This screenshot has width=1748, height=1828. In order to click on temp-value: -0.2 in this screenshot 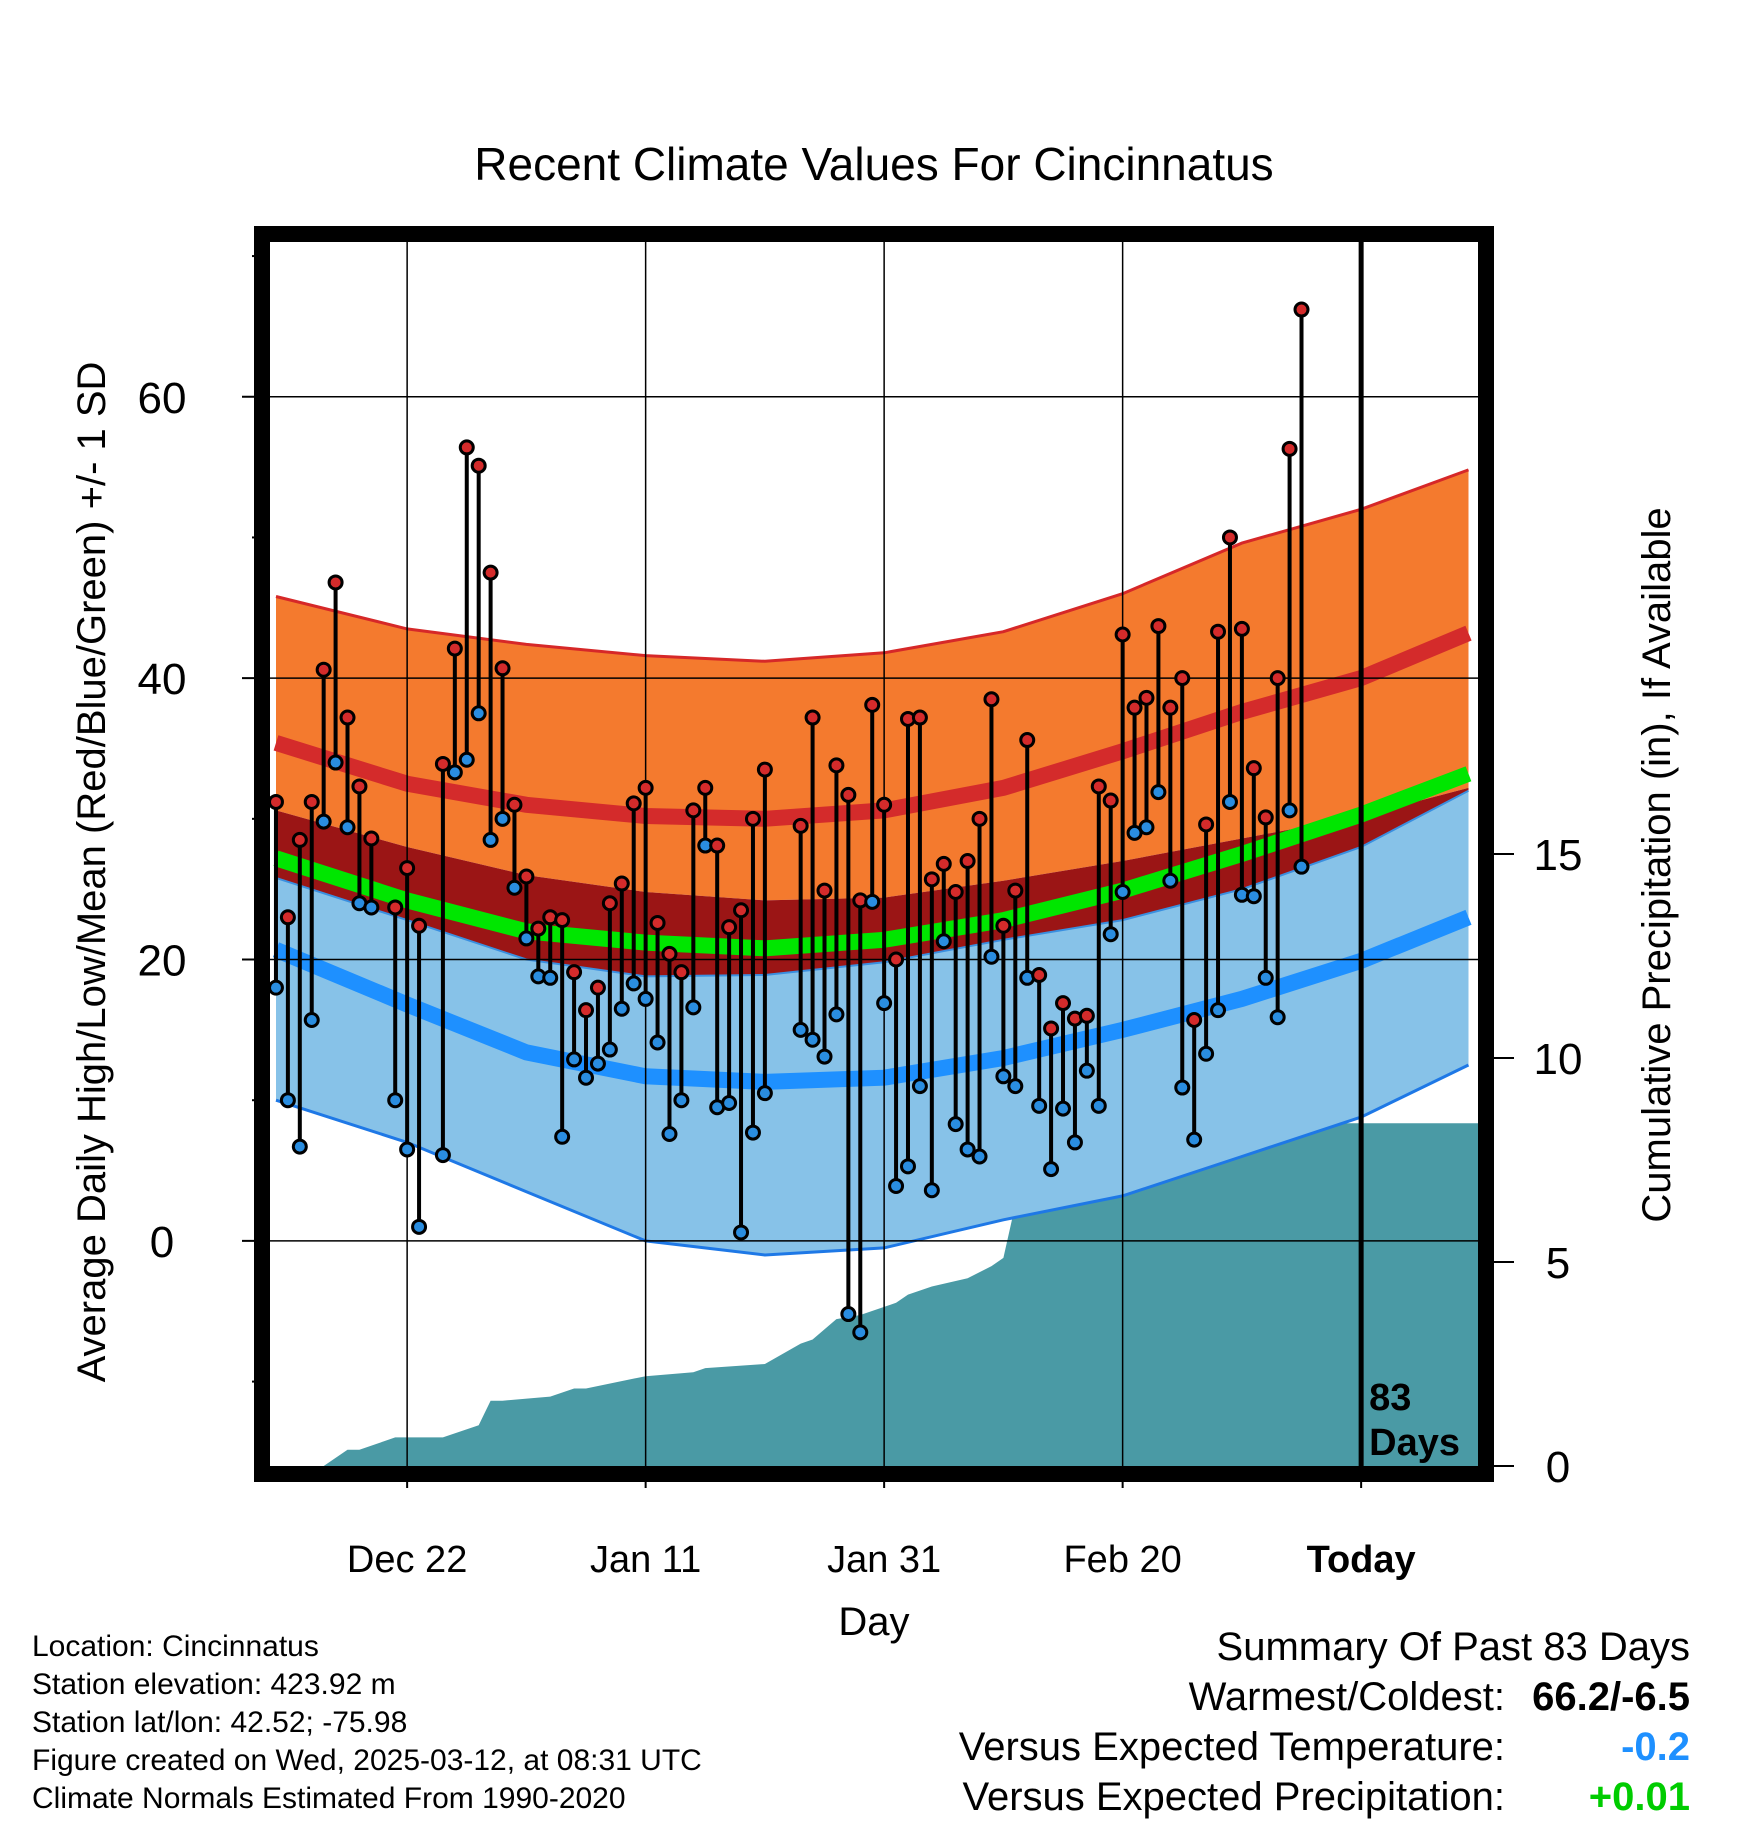, I will do `click(1655, 1747)`.